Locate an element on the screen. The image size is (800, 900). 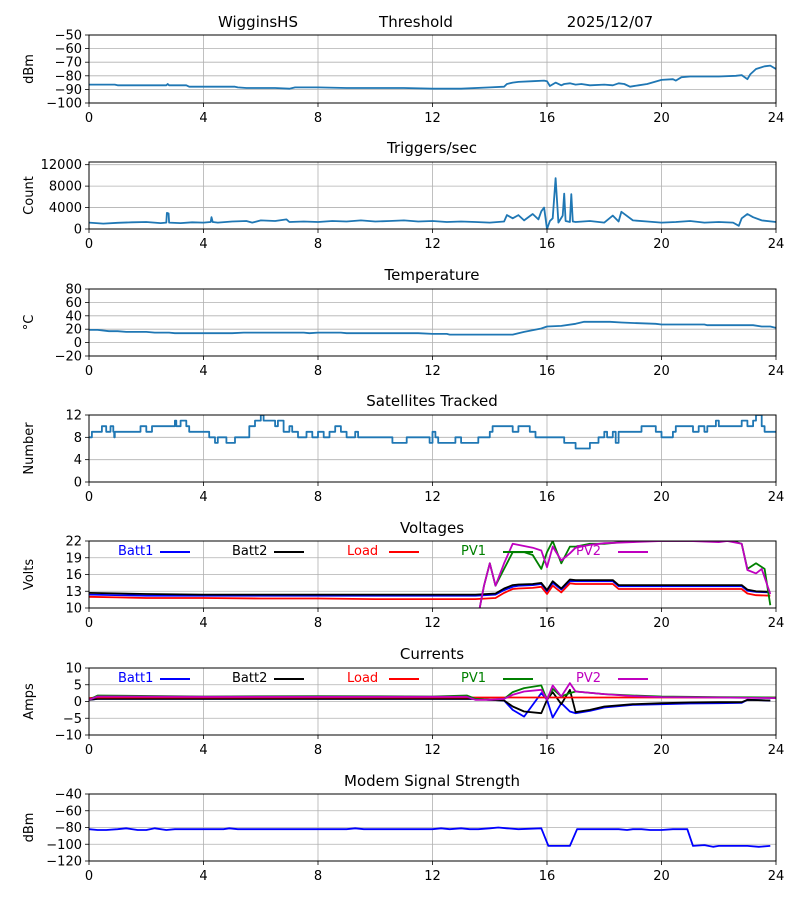
currents-legend-label-pv2: PV2 is located at coordinates (588, 678).